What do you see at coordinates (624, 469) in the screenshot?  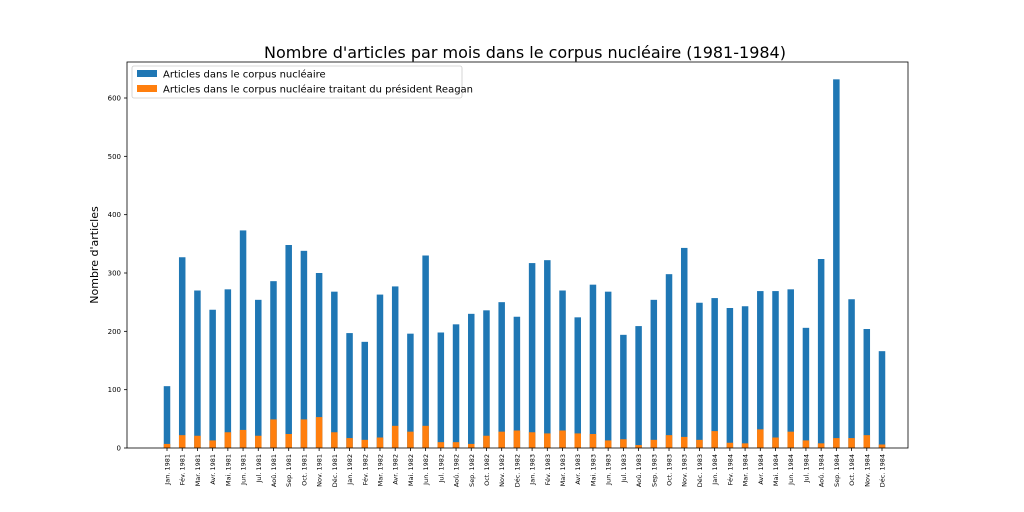 I see `x-tick-label: Jul. 1983` at bounding box center [624, 469].